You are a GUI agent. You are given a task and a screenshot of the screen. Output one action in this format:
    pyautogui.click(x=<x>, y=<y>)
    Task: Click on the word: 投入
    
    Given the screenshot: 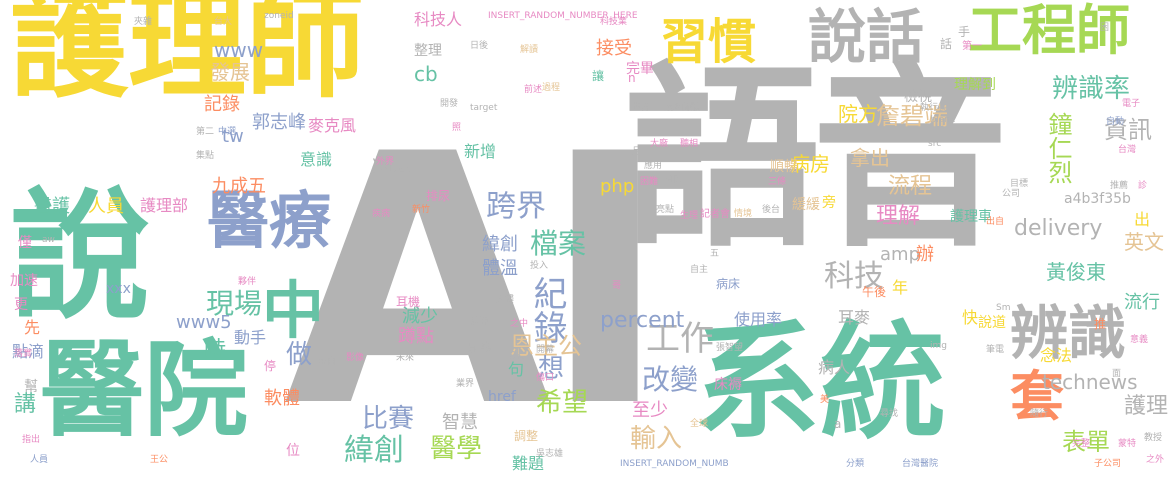 What is the action you would take?
    pyautogui.click(x=539, y=266)
    